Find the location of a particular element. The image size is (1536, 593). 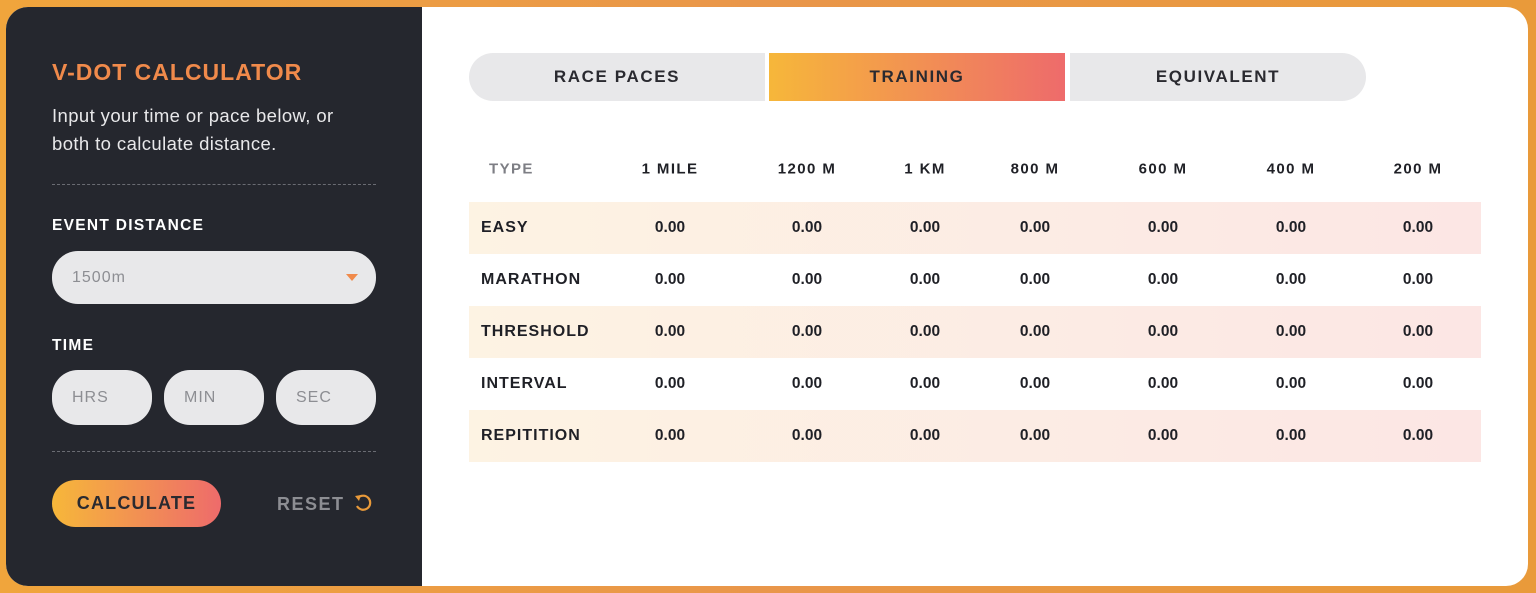

caret is located at coordinates (352, 277).